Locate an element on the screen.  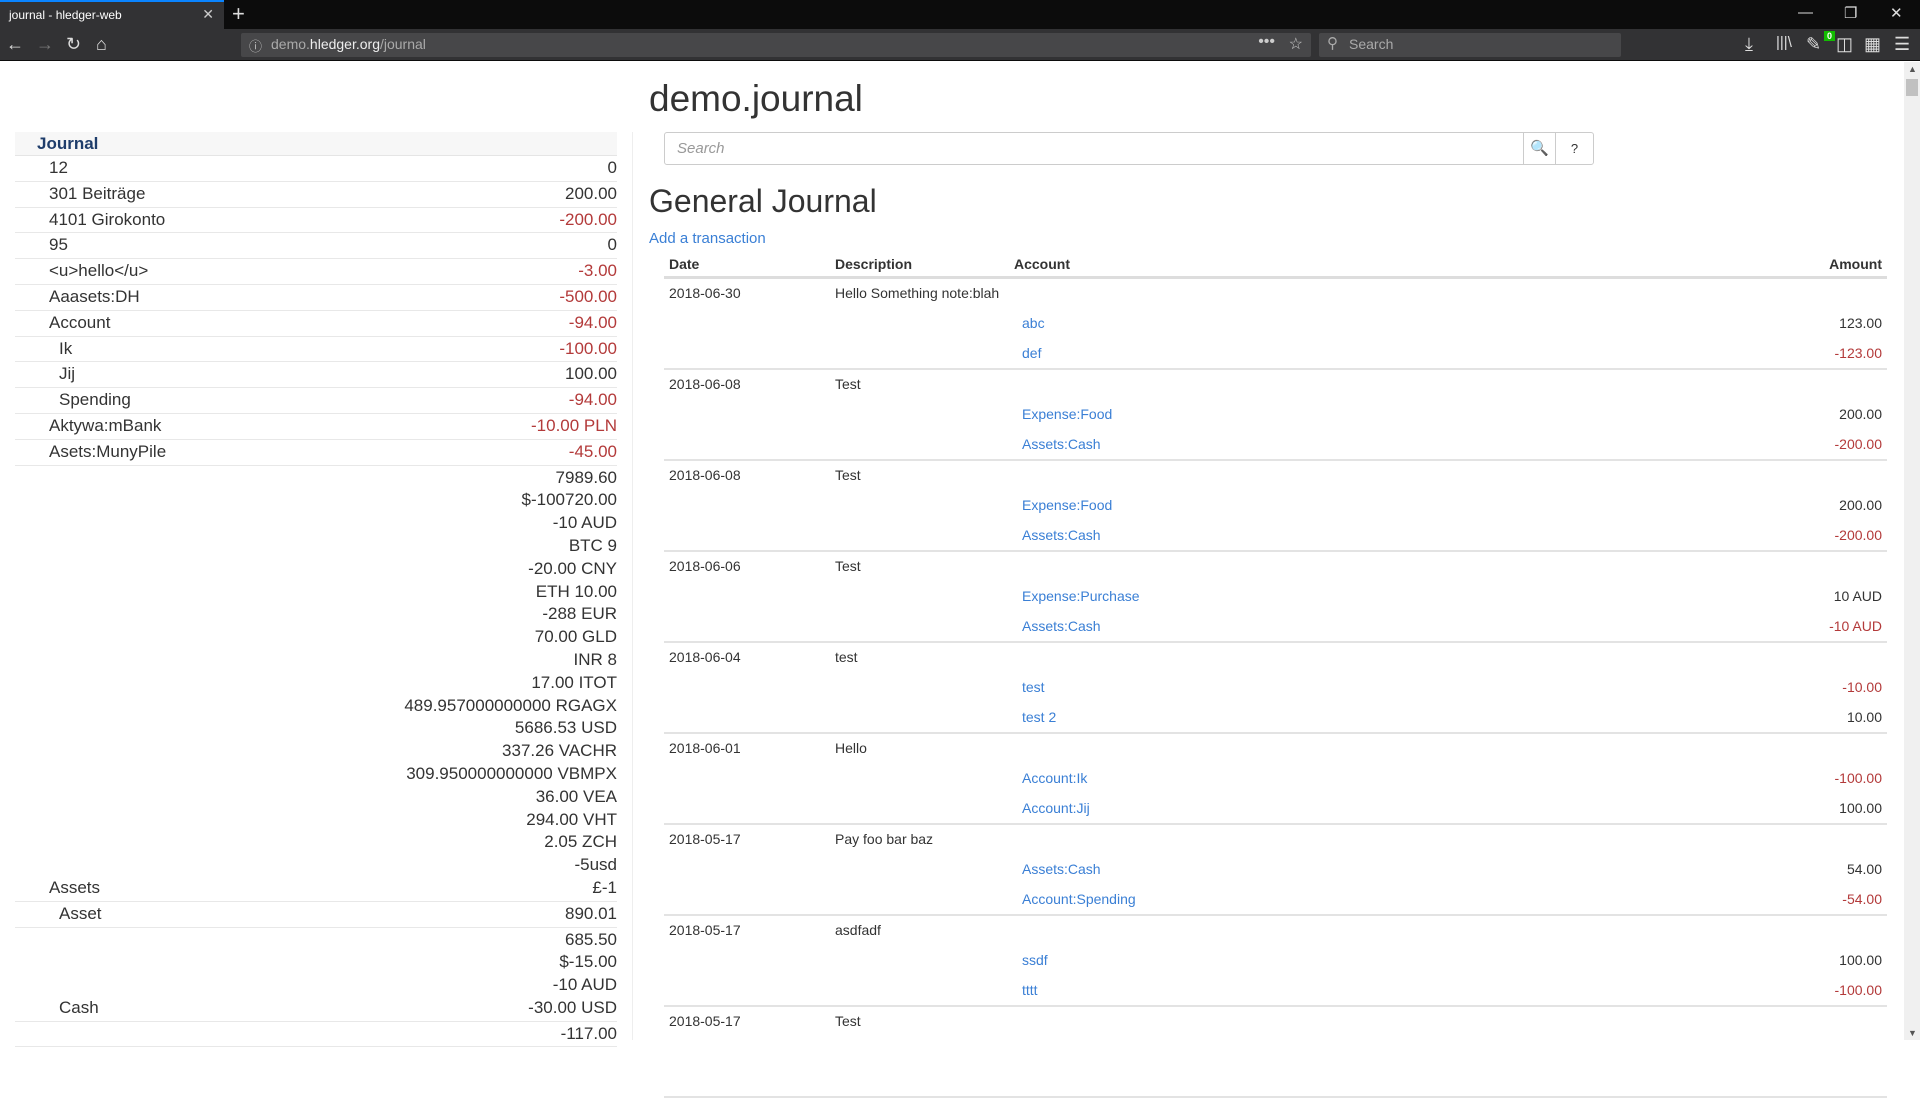
scroll-thumb is located at coordinates (1912, 87).